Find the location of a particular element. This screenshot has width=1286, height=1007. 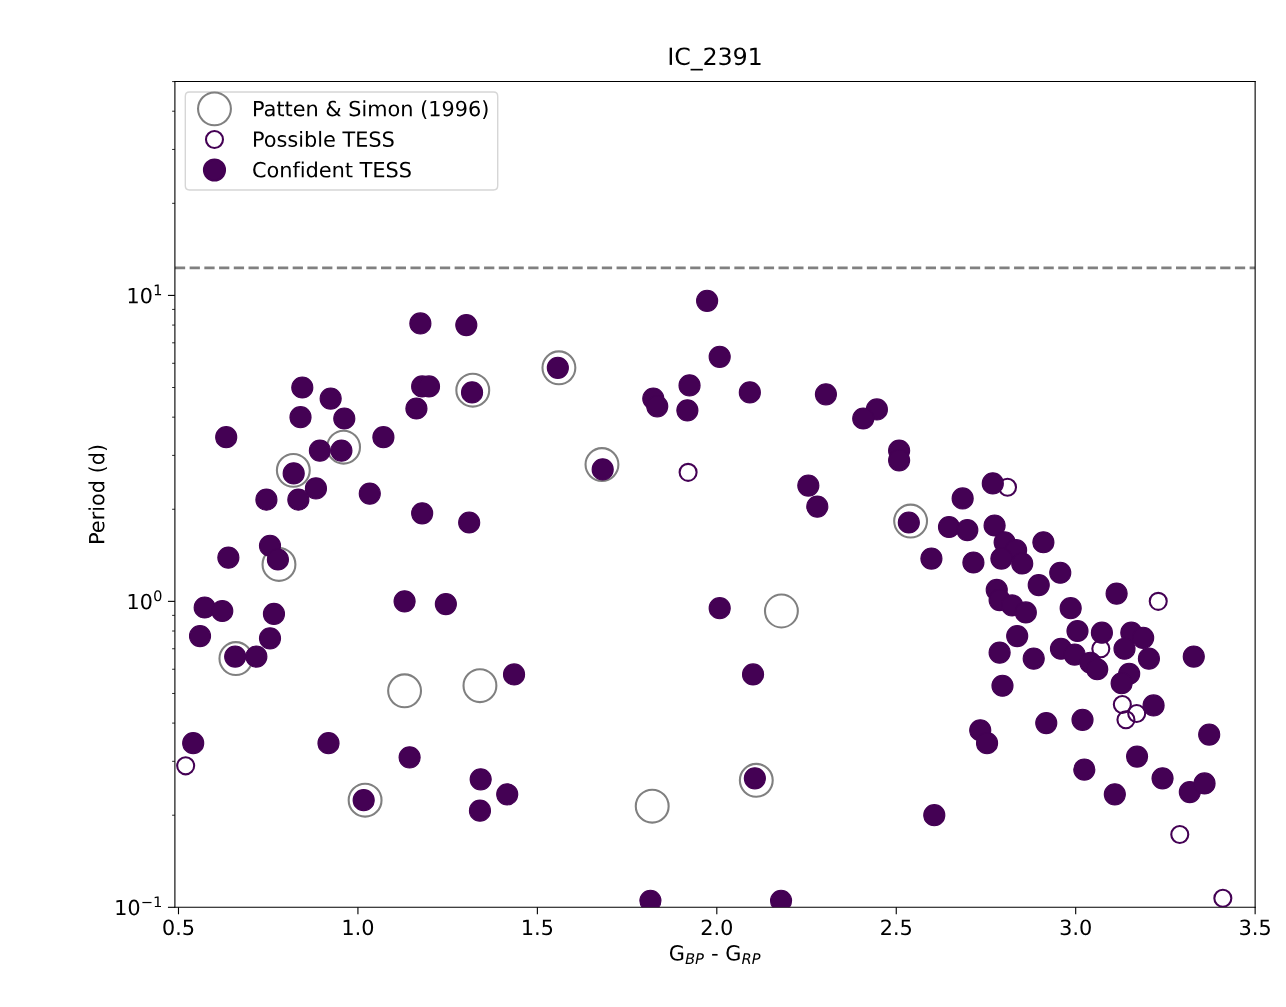

y-axis-title: Period (d) is located at coordinates (97, 494).